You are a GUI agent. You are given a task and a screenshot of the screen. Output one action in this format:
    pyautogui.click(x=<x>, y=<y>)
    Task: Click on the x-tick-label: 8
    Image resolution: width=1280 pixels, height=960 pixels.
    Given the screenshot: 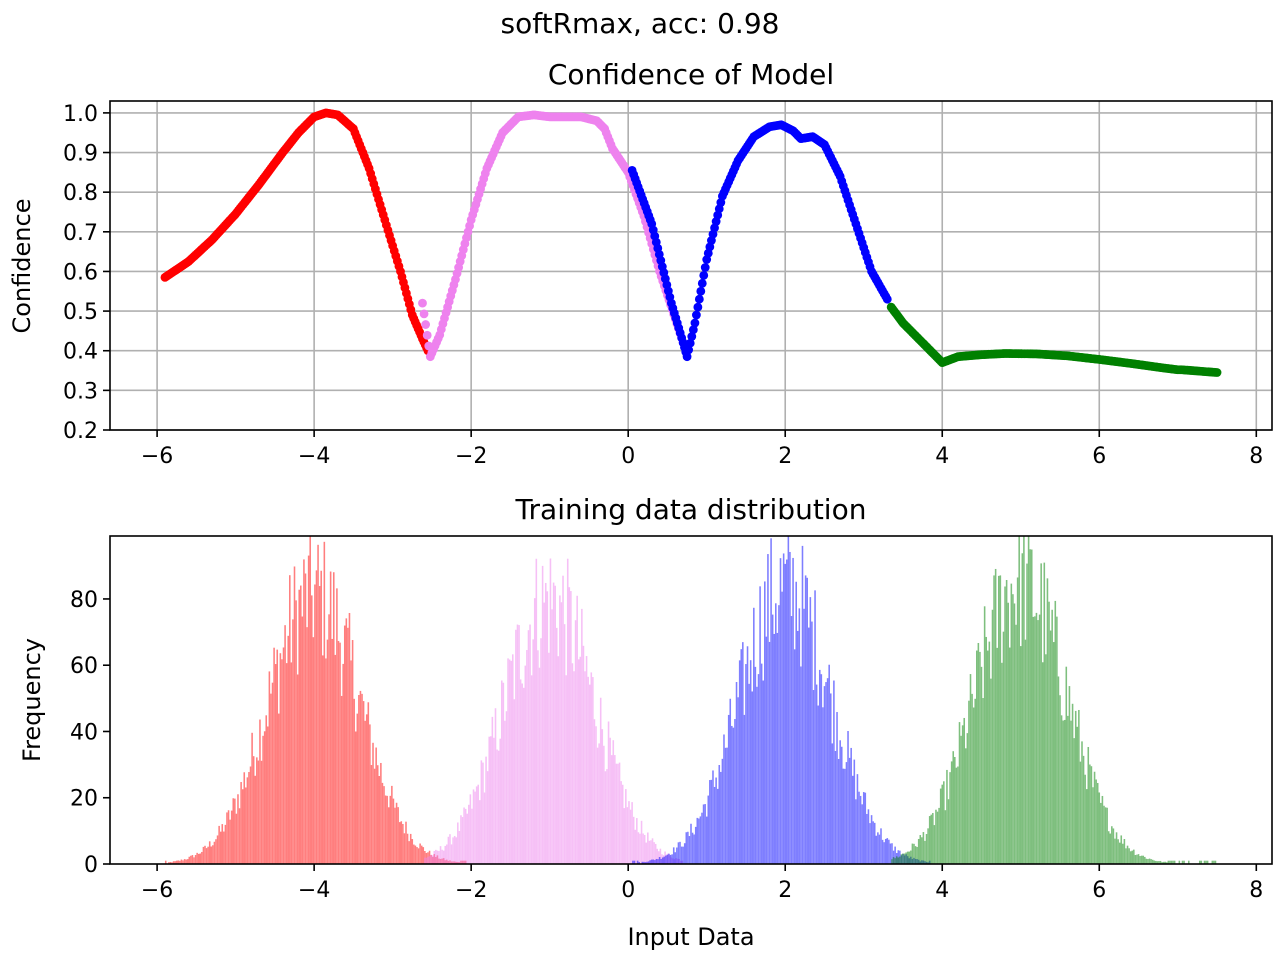 What is the action you would take?
    pyautogui.click(x=1256, y=456)
    